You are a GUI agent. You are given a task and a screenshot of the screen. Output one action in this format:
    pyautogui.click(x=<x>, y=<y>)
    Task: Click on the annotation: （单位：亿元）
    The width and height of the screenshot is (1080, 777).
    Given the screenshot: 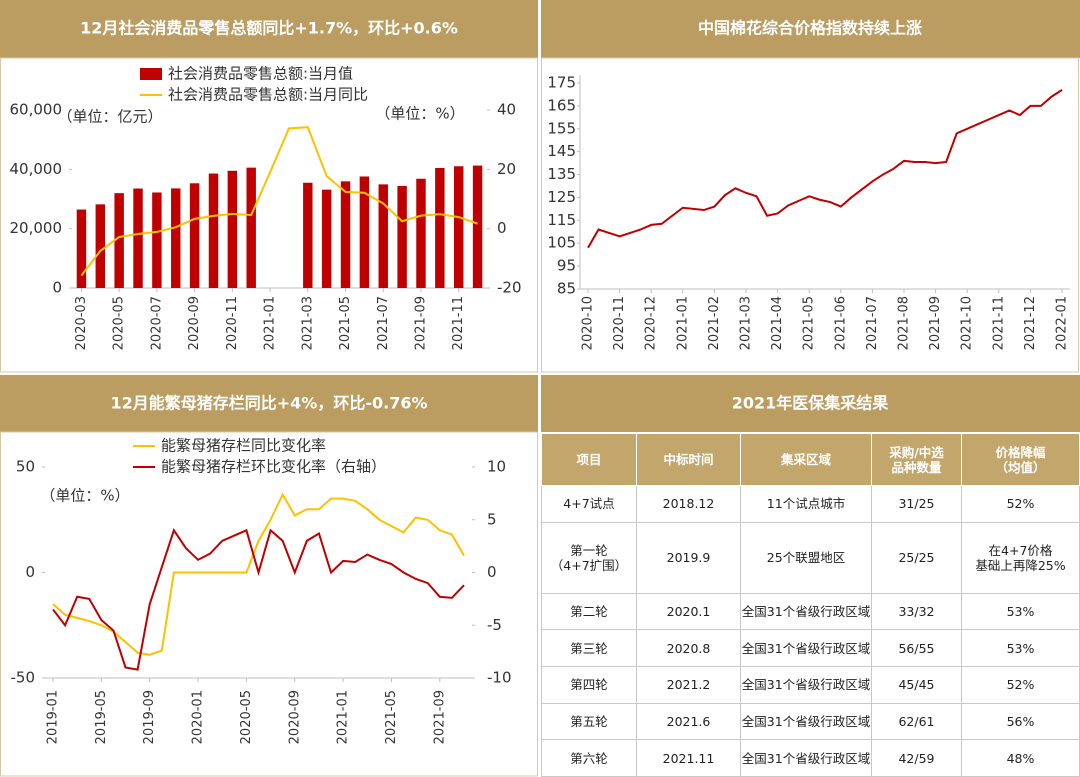 What is the action you would take?
    pyautogui.click(x=109, y=117)
    